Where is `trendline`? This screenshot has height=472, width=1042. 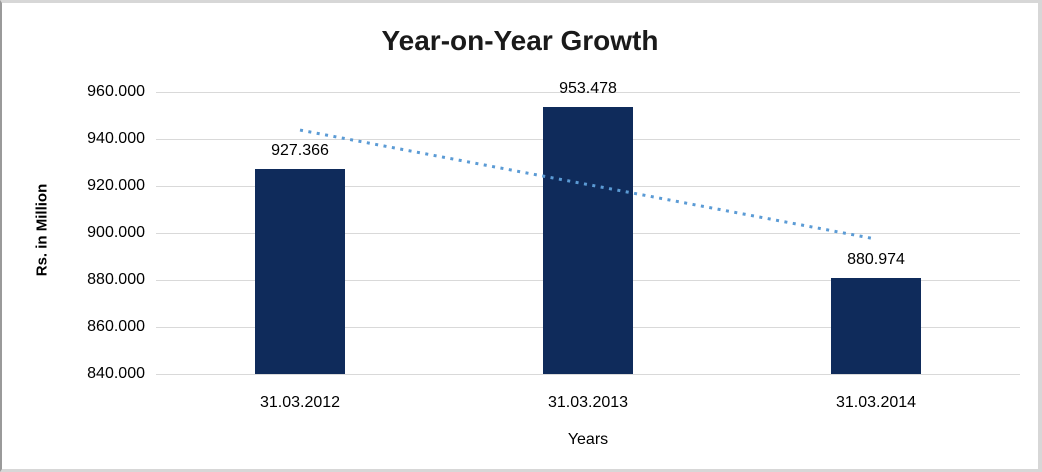
trendline is located at coordinates (588, 184).